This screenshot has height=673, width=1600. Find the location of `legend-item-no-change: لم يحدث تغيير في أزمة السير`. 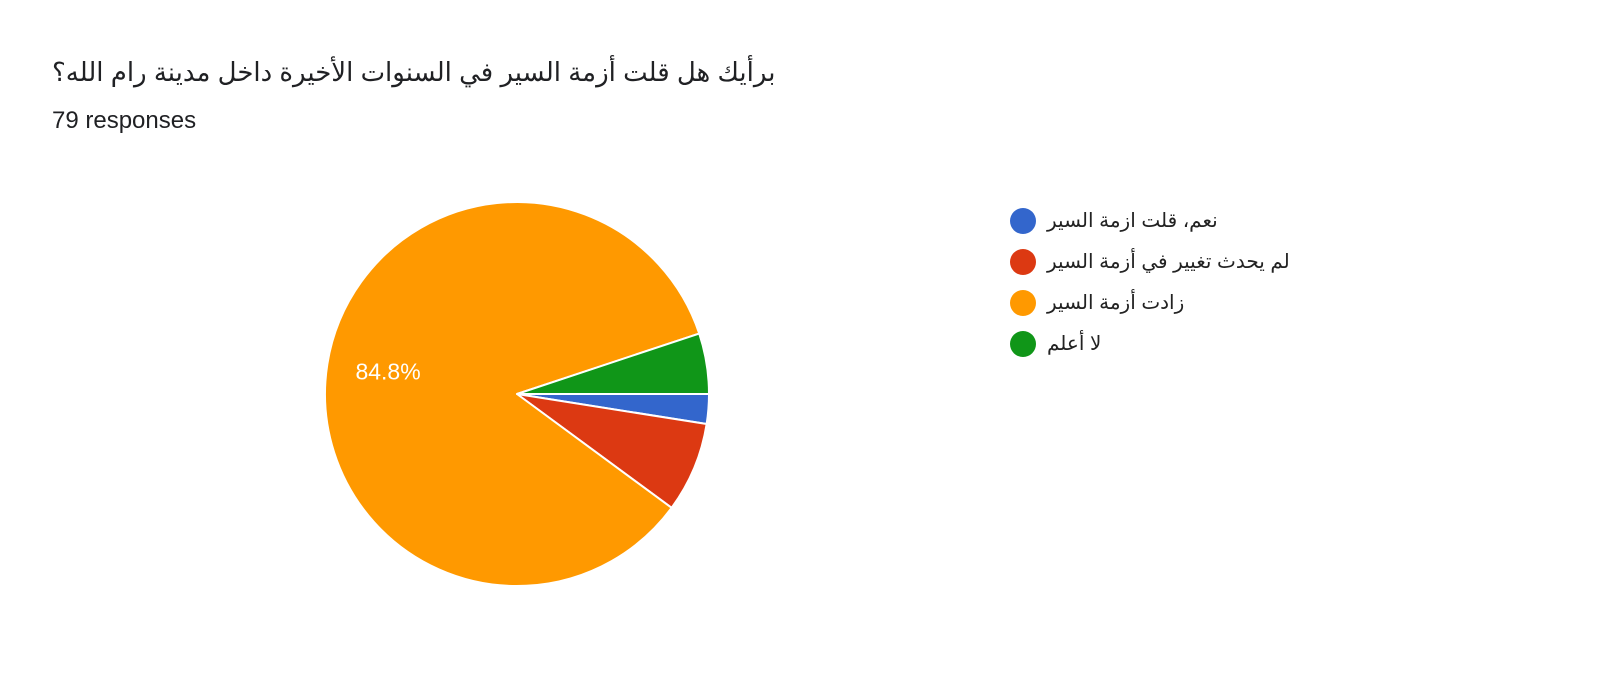

legend-item-no-change: لم يحدث تغيير في أزمة السير is located at coordinates (1260, 261).